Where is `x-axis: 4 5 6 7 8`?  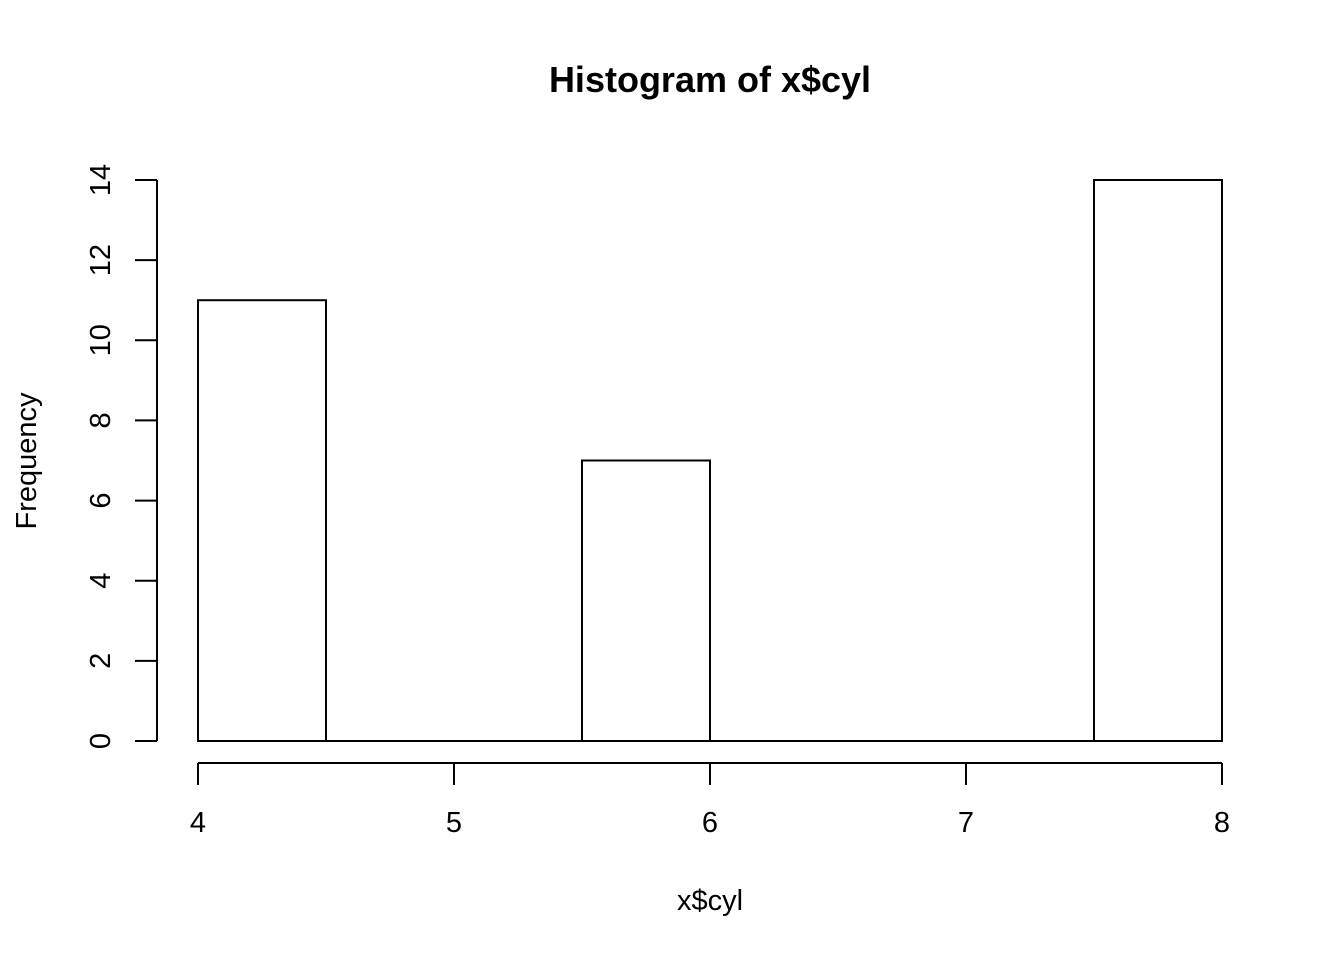 x-axis: 4 5 6 7 8 is located at coordinates (710, 800).